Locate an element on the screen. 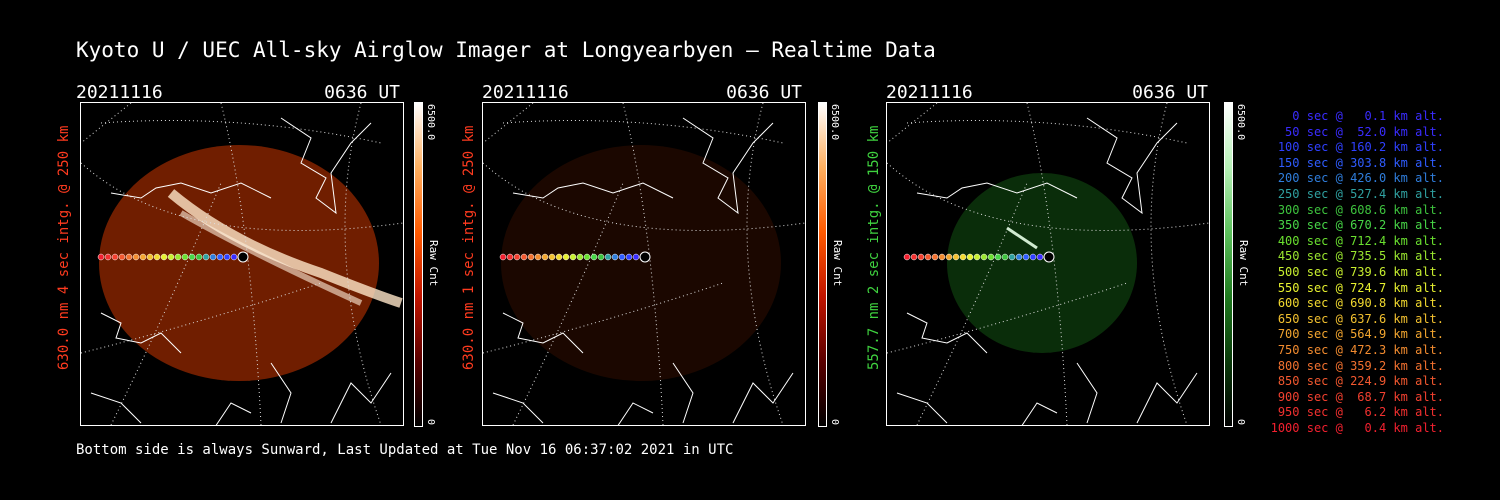 The height and width of the screenshot is (500, 1500). legend-row: 850 sec @ 224.9 km alt. is located at coordinates (1360, 381).